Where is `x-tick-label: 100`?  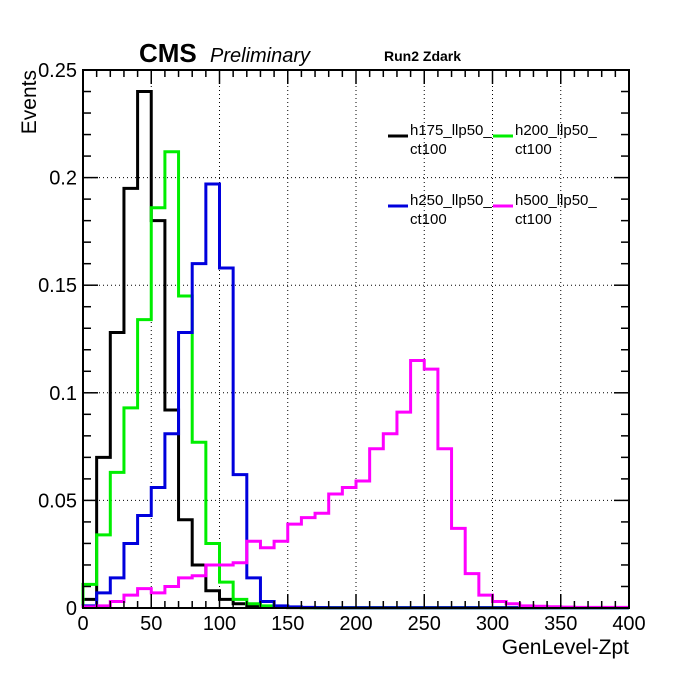
x-tick-label: 100 is located at coordinates (219, 624).